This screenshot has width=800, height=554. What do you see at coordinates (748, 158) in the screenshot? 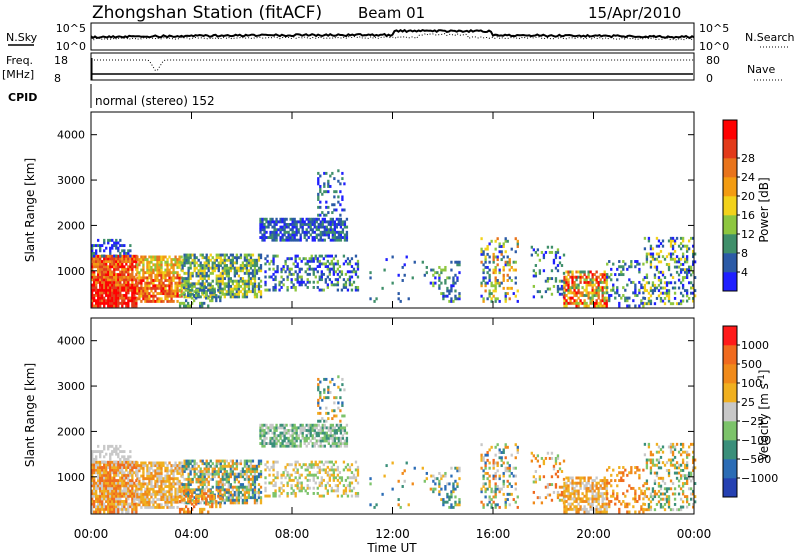
I see `colorbar-tick-label: 28` at bounding box center [748, 158].